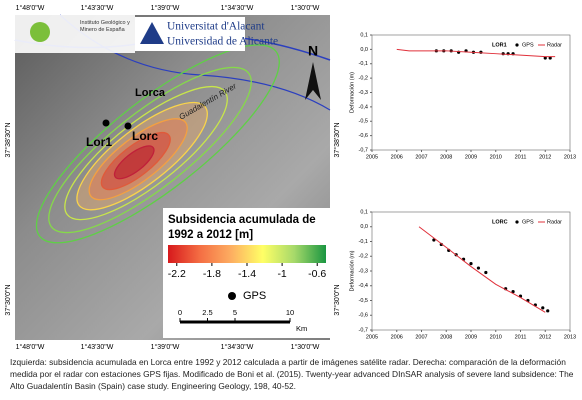 The image size is (582, 400). Describe the element at coordinates (301, 328) in the screenshot. I see `scale-unit: Km` at that location.